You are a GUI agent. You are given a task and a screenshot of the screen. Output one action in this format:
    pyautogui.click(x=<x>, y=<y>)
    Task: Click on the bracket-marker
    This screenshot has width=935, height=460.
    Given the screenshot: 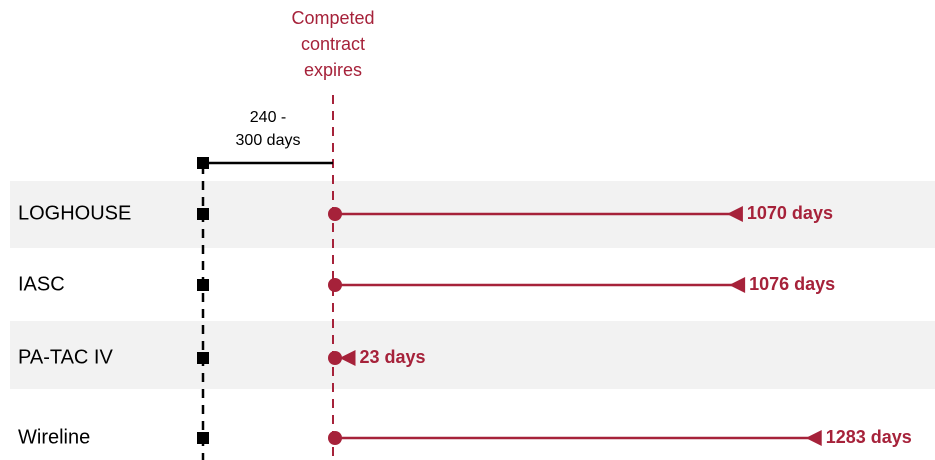 What is the action you would take?
    pyautogui.click(x=203, y=163)
    